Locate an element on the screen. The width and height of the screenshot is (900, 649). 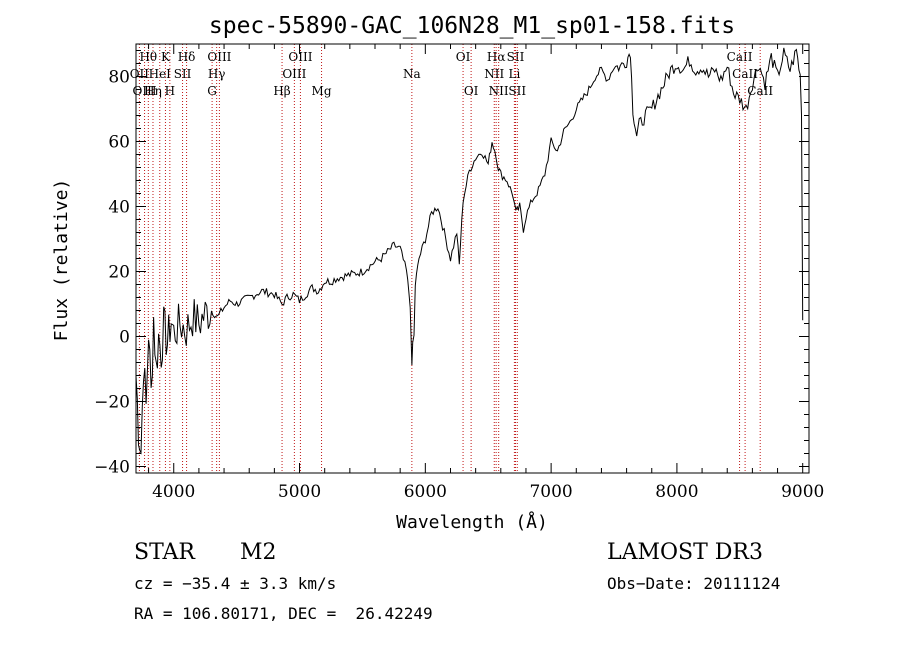
x-tick-label: 5000 is located at coordinates (299, 492).